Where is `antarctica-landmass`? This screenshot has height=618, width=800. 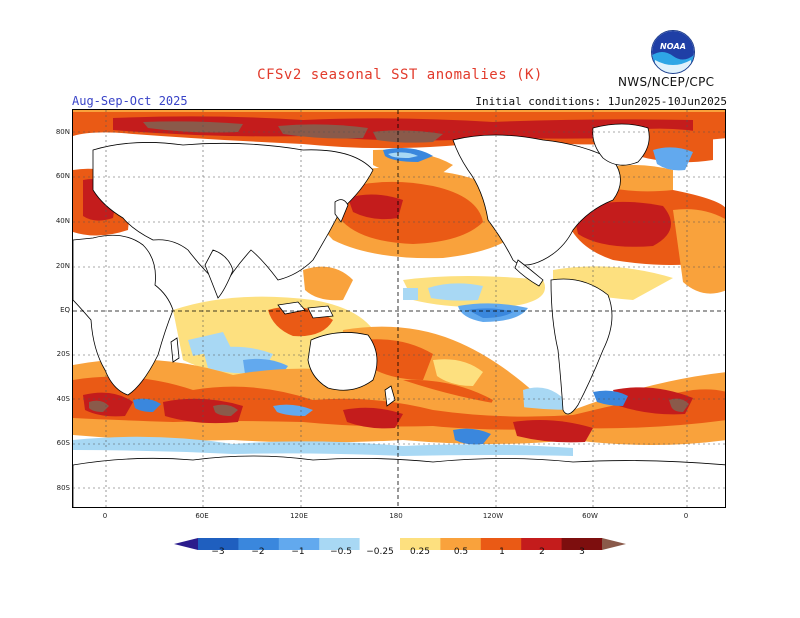 antarctica-landmass is located at coordinates (399, 481).